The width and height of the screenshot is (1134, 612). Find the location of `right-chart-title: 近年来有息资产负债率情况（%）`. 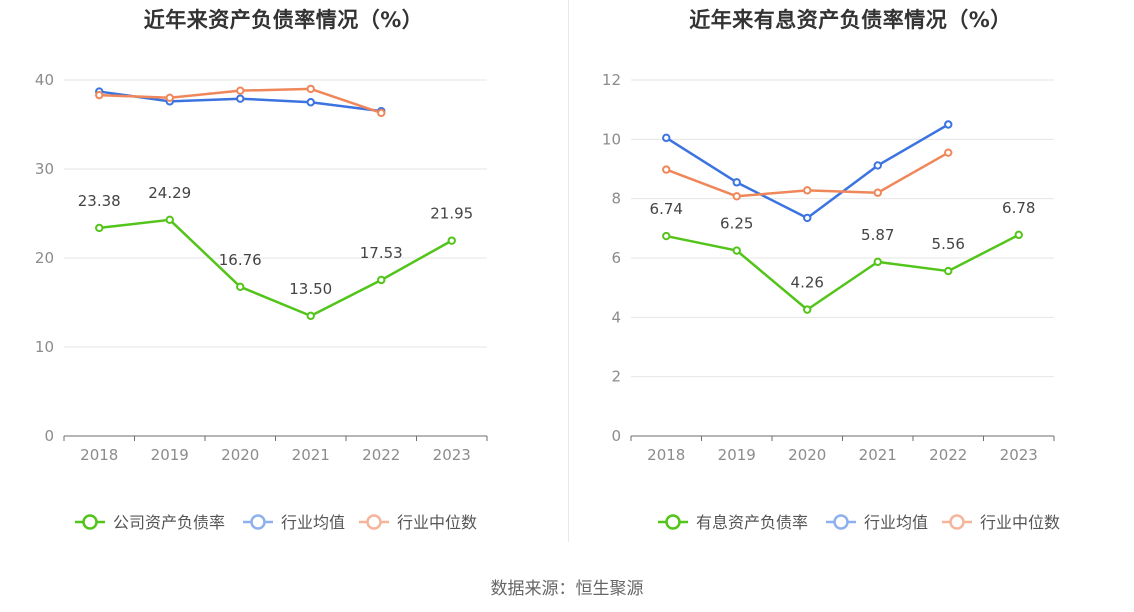

right-chart-title: 近年来有息资产负债率情况（%） is located at coordinates (850, 20).